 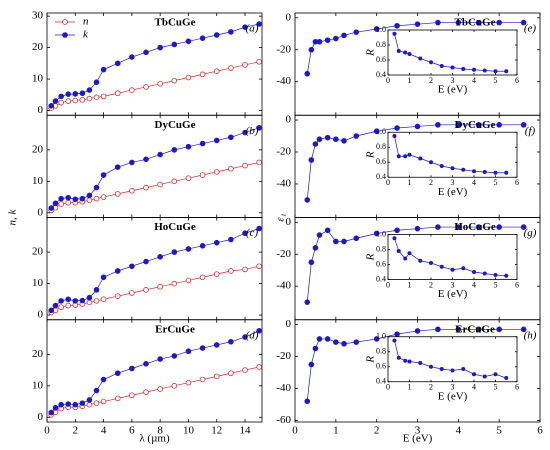 I want to click on series-line, so click(x=415, y=264).